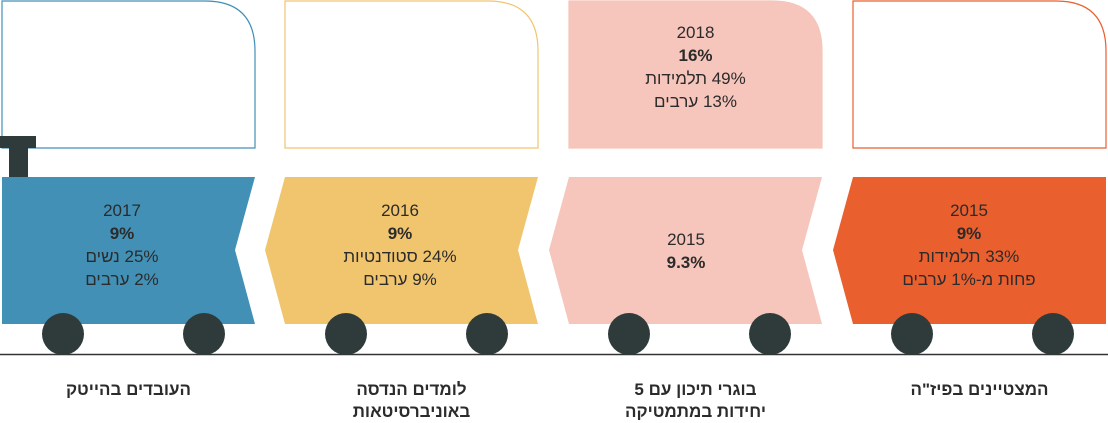 This screenshot has width=1108, height=423. What do you see at coordinates (18, 162) in the screenshot?
I see `chimney-stem` at bounding box center [18, 162].